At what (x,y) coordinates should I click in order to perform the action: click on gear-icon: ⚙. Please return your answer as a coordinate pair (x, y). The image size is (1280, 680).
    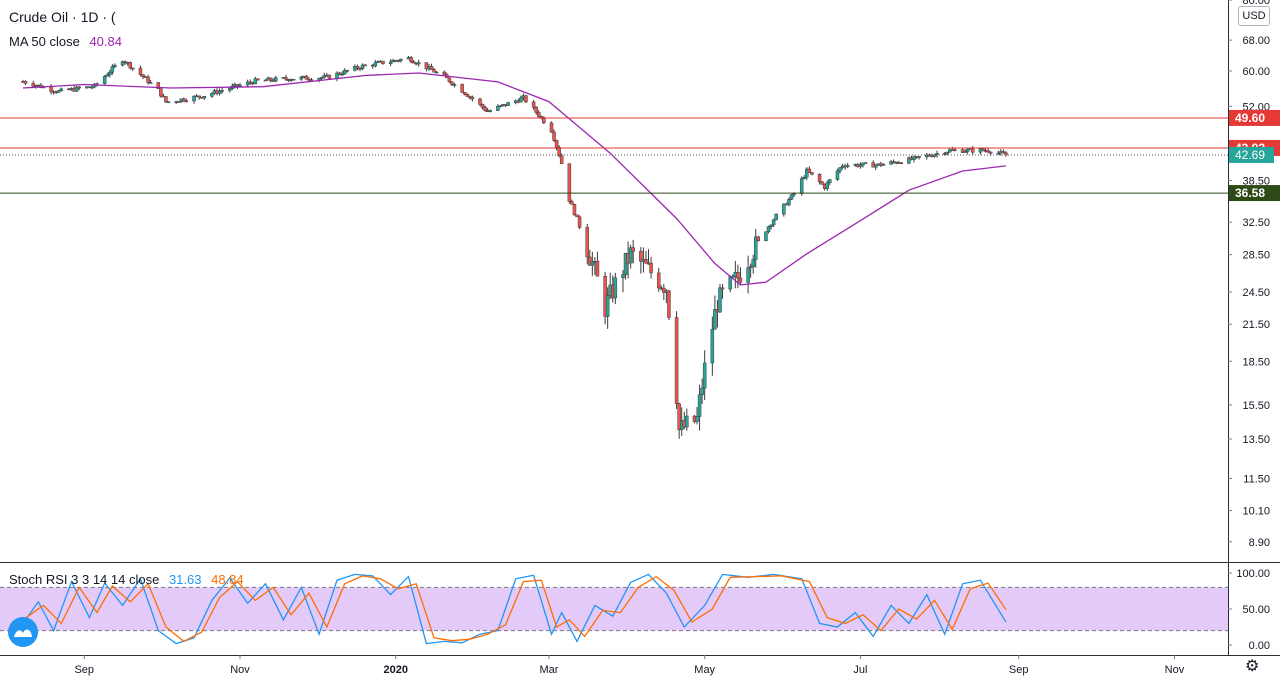
    Looking at the image, I should click on (1252, 666).